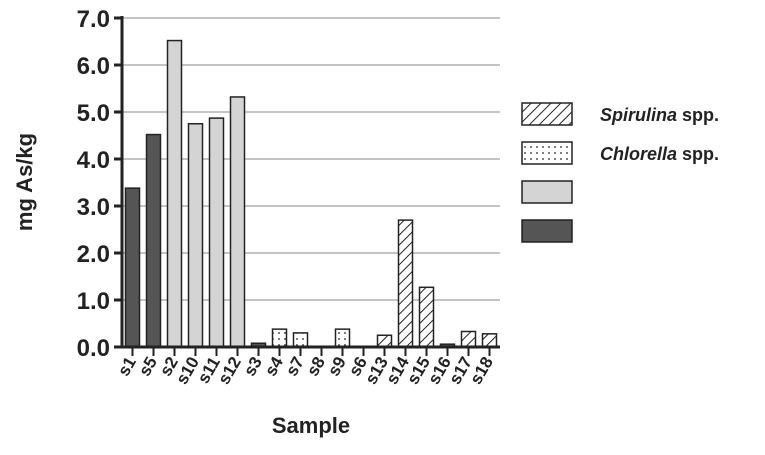  What do you see at coordinates (659, 154) in the screenshot?
I see `legend-label: Chlorella spp.` at bounding box center [659, 154].